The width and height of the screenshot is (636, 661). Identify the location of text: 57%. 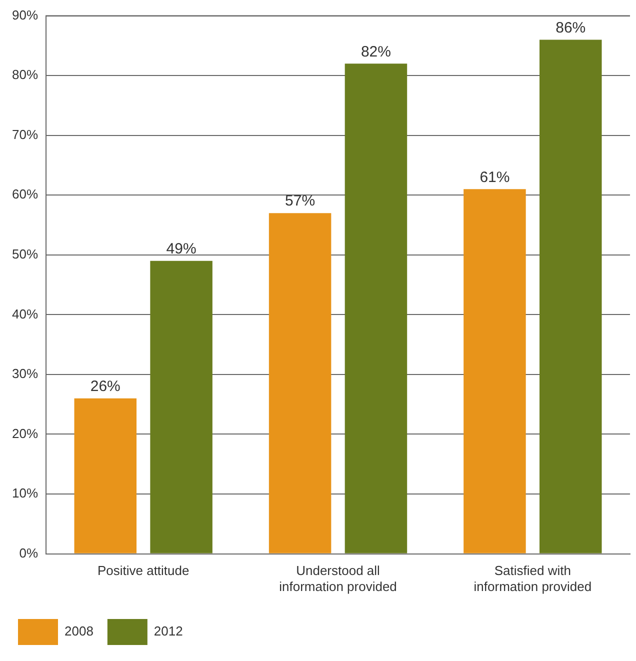
(300, 201).